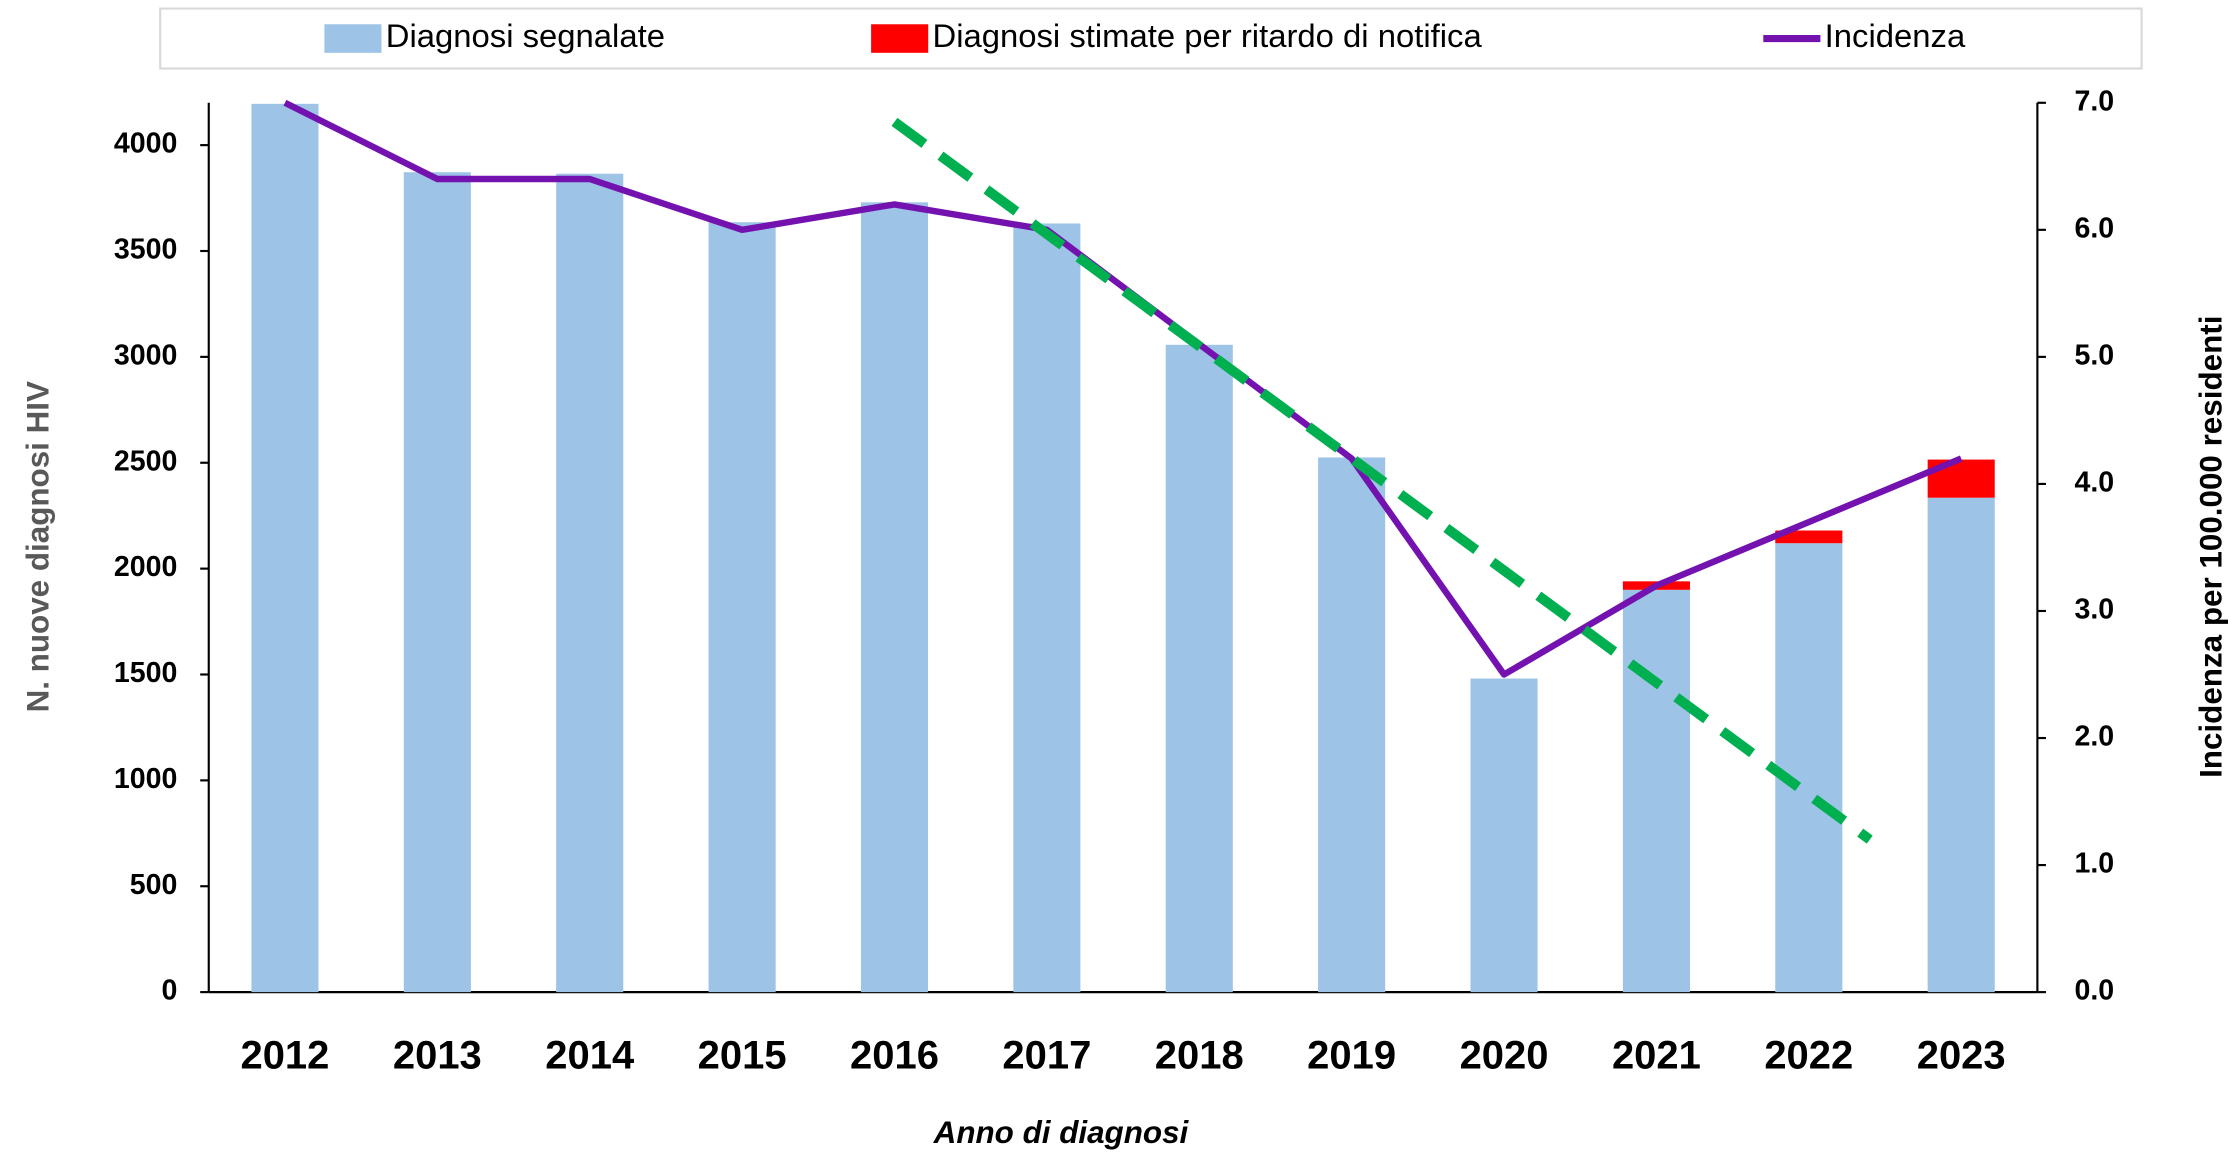  Describe the element at coordinates (2095, 864) in the screenshot. I see `y2-tick-label: 1.0` at that location.